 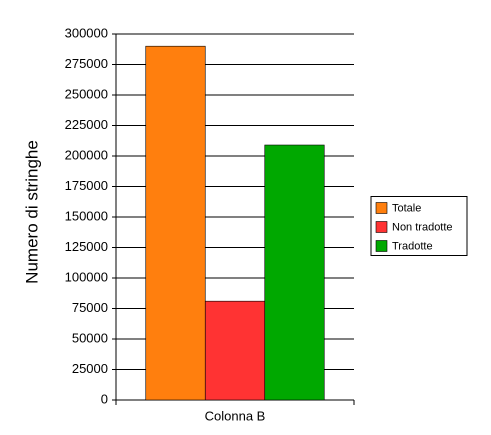 What do you see at coordinates (90, 368) in the screenshot?
I see `y-tick-label: 25000` at bounding box center [90, 368].